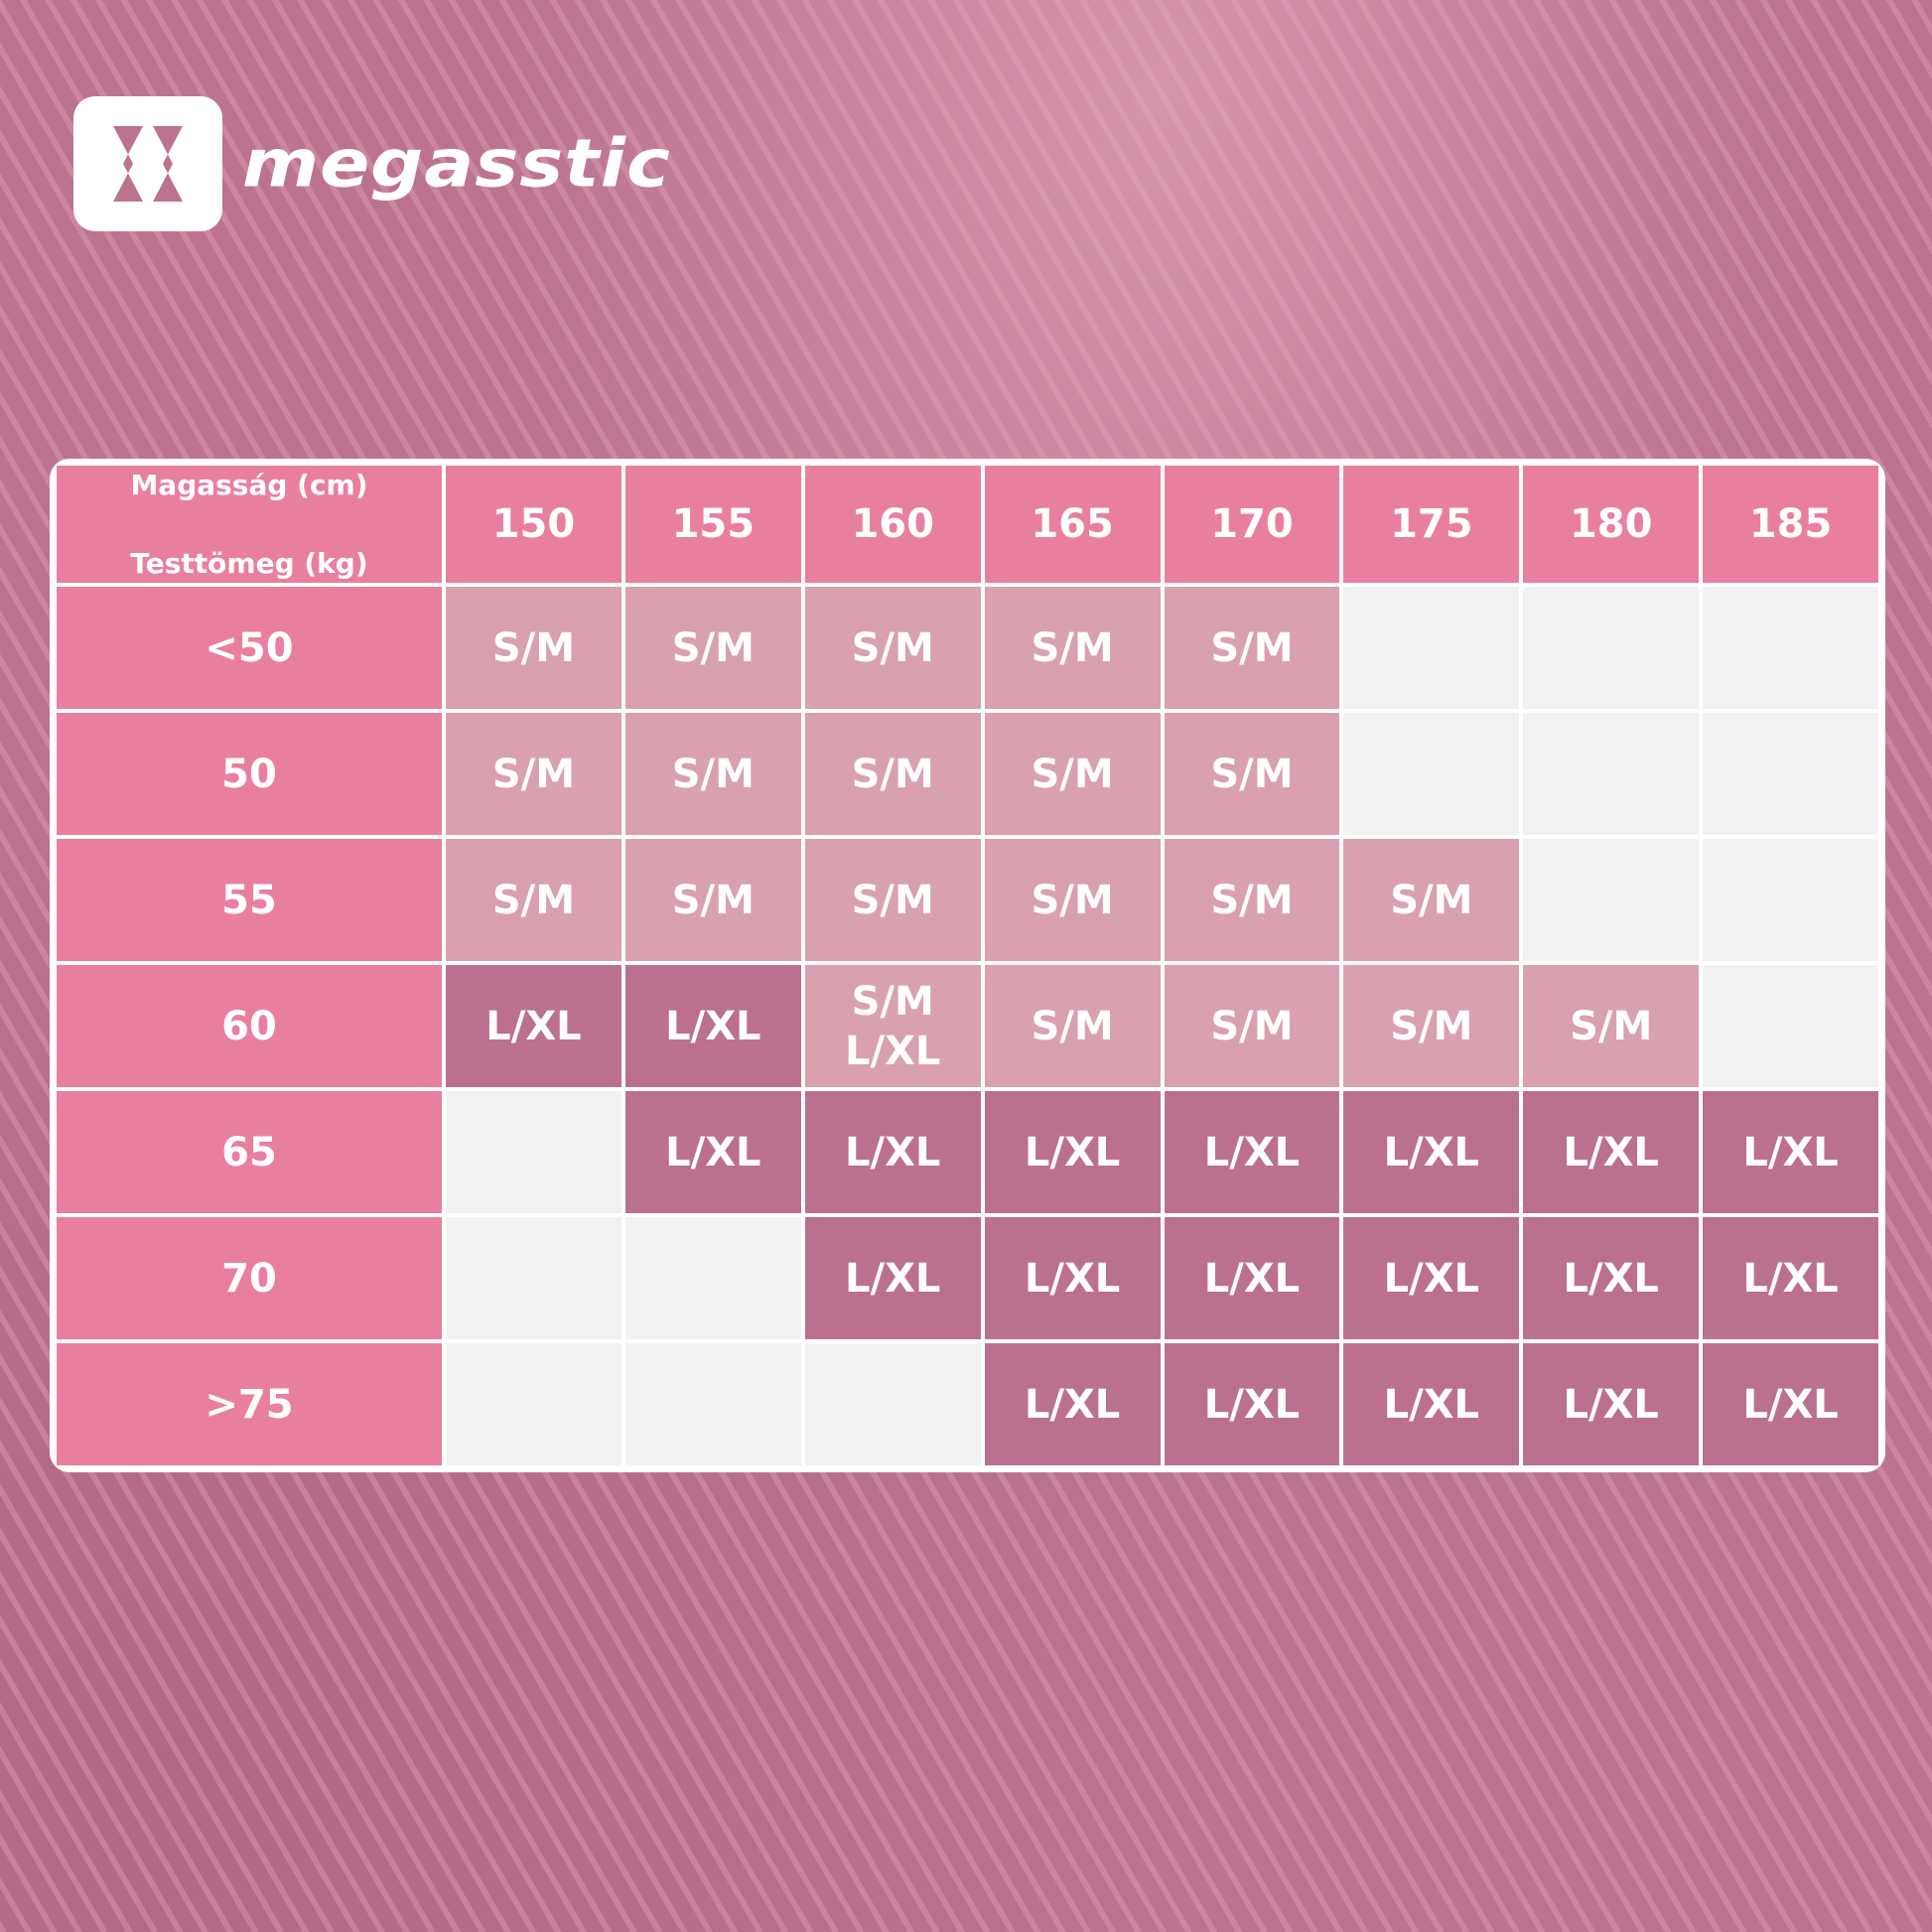 The width and height of the screenshot is (1932, 1932). What do you see at coordinates (1611, 524) in the screenshot?
I see `height-header: 180` at bounding box center [1611, 524].